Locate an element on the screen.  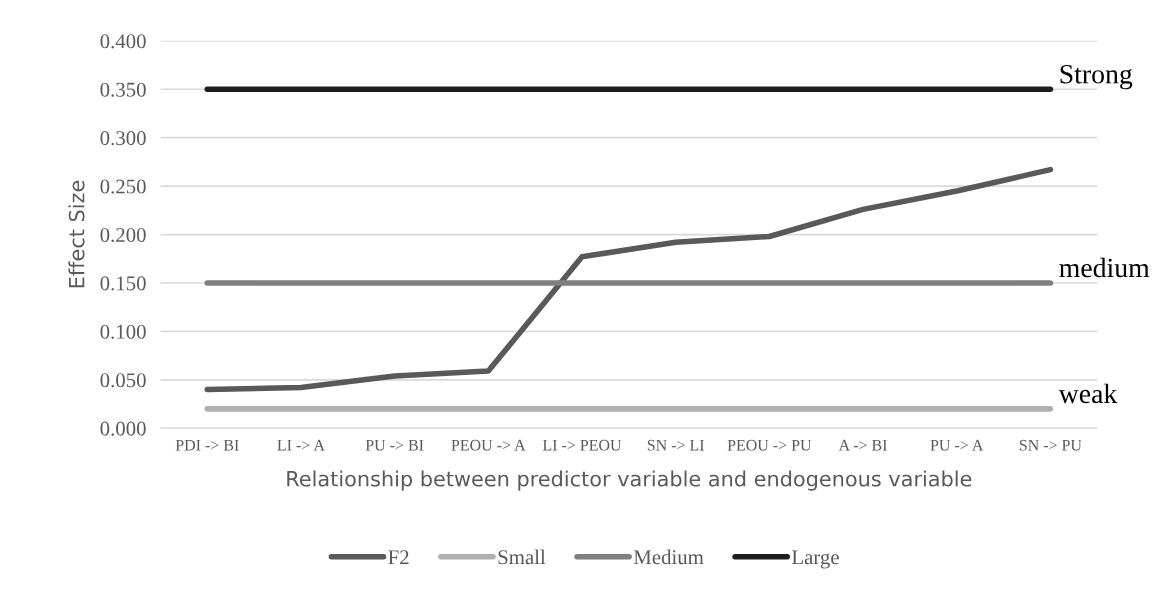
legend-label: F2 is located at coordinates (398, 557).